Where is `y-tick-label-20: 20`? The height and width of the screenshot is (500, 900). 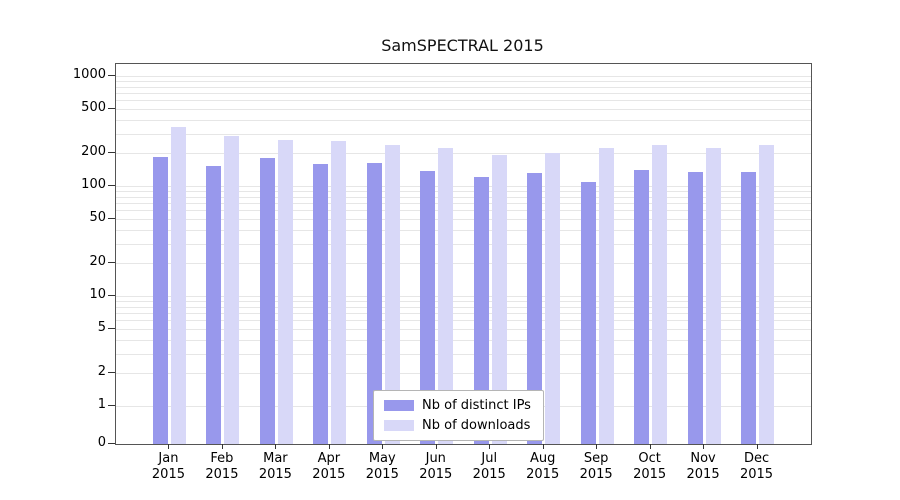 y-tick-label-20: 20 is located at coordinates (97, 261).